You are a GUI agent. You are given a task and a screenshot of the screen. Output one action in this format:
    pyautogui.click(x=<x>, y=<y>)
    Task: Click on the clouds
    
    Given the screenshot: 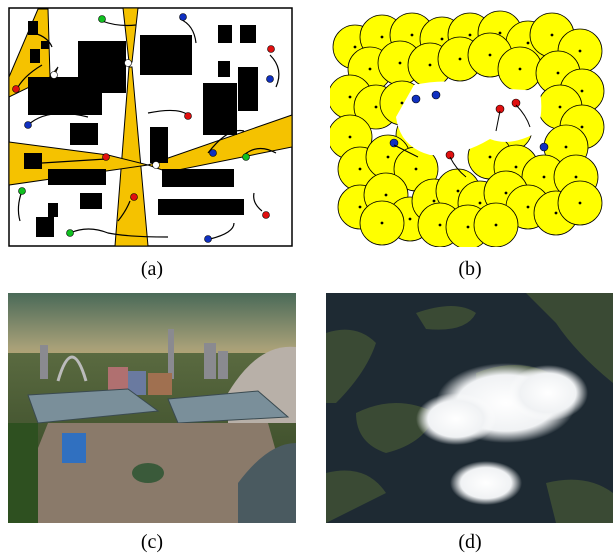 What is the action you would take?
    pyautogui.click(x=502, y=434)
    